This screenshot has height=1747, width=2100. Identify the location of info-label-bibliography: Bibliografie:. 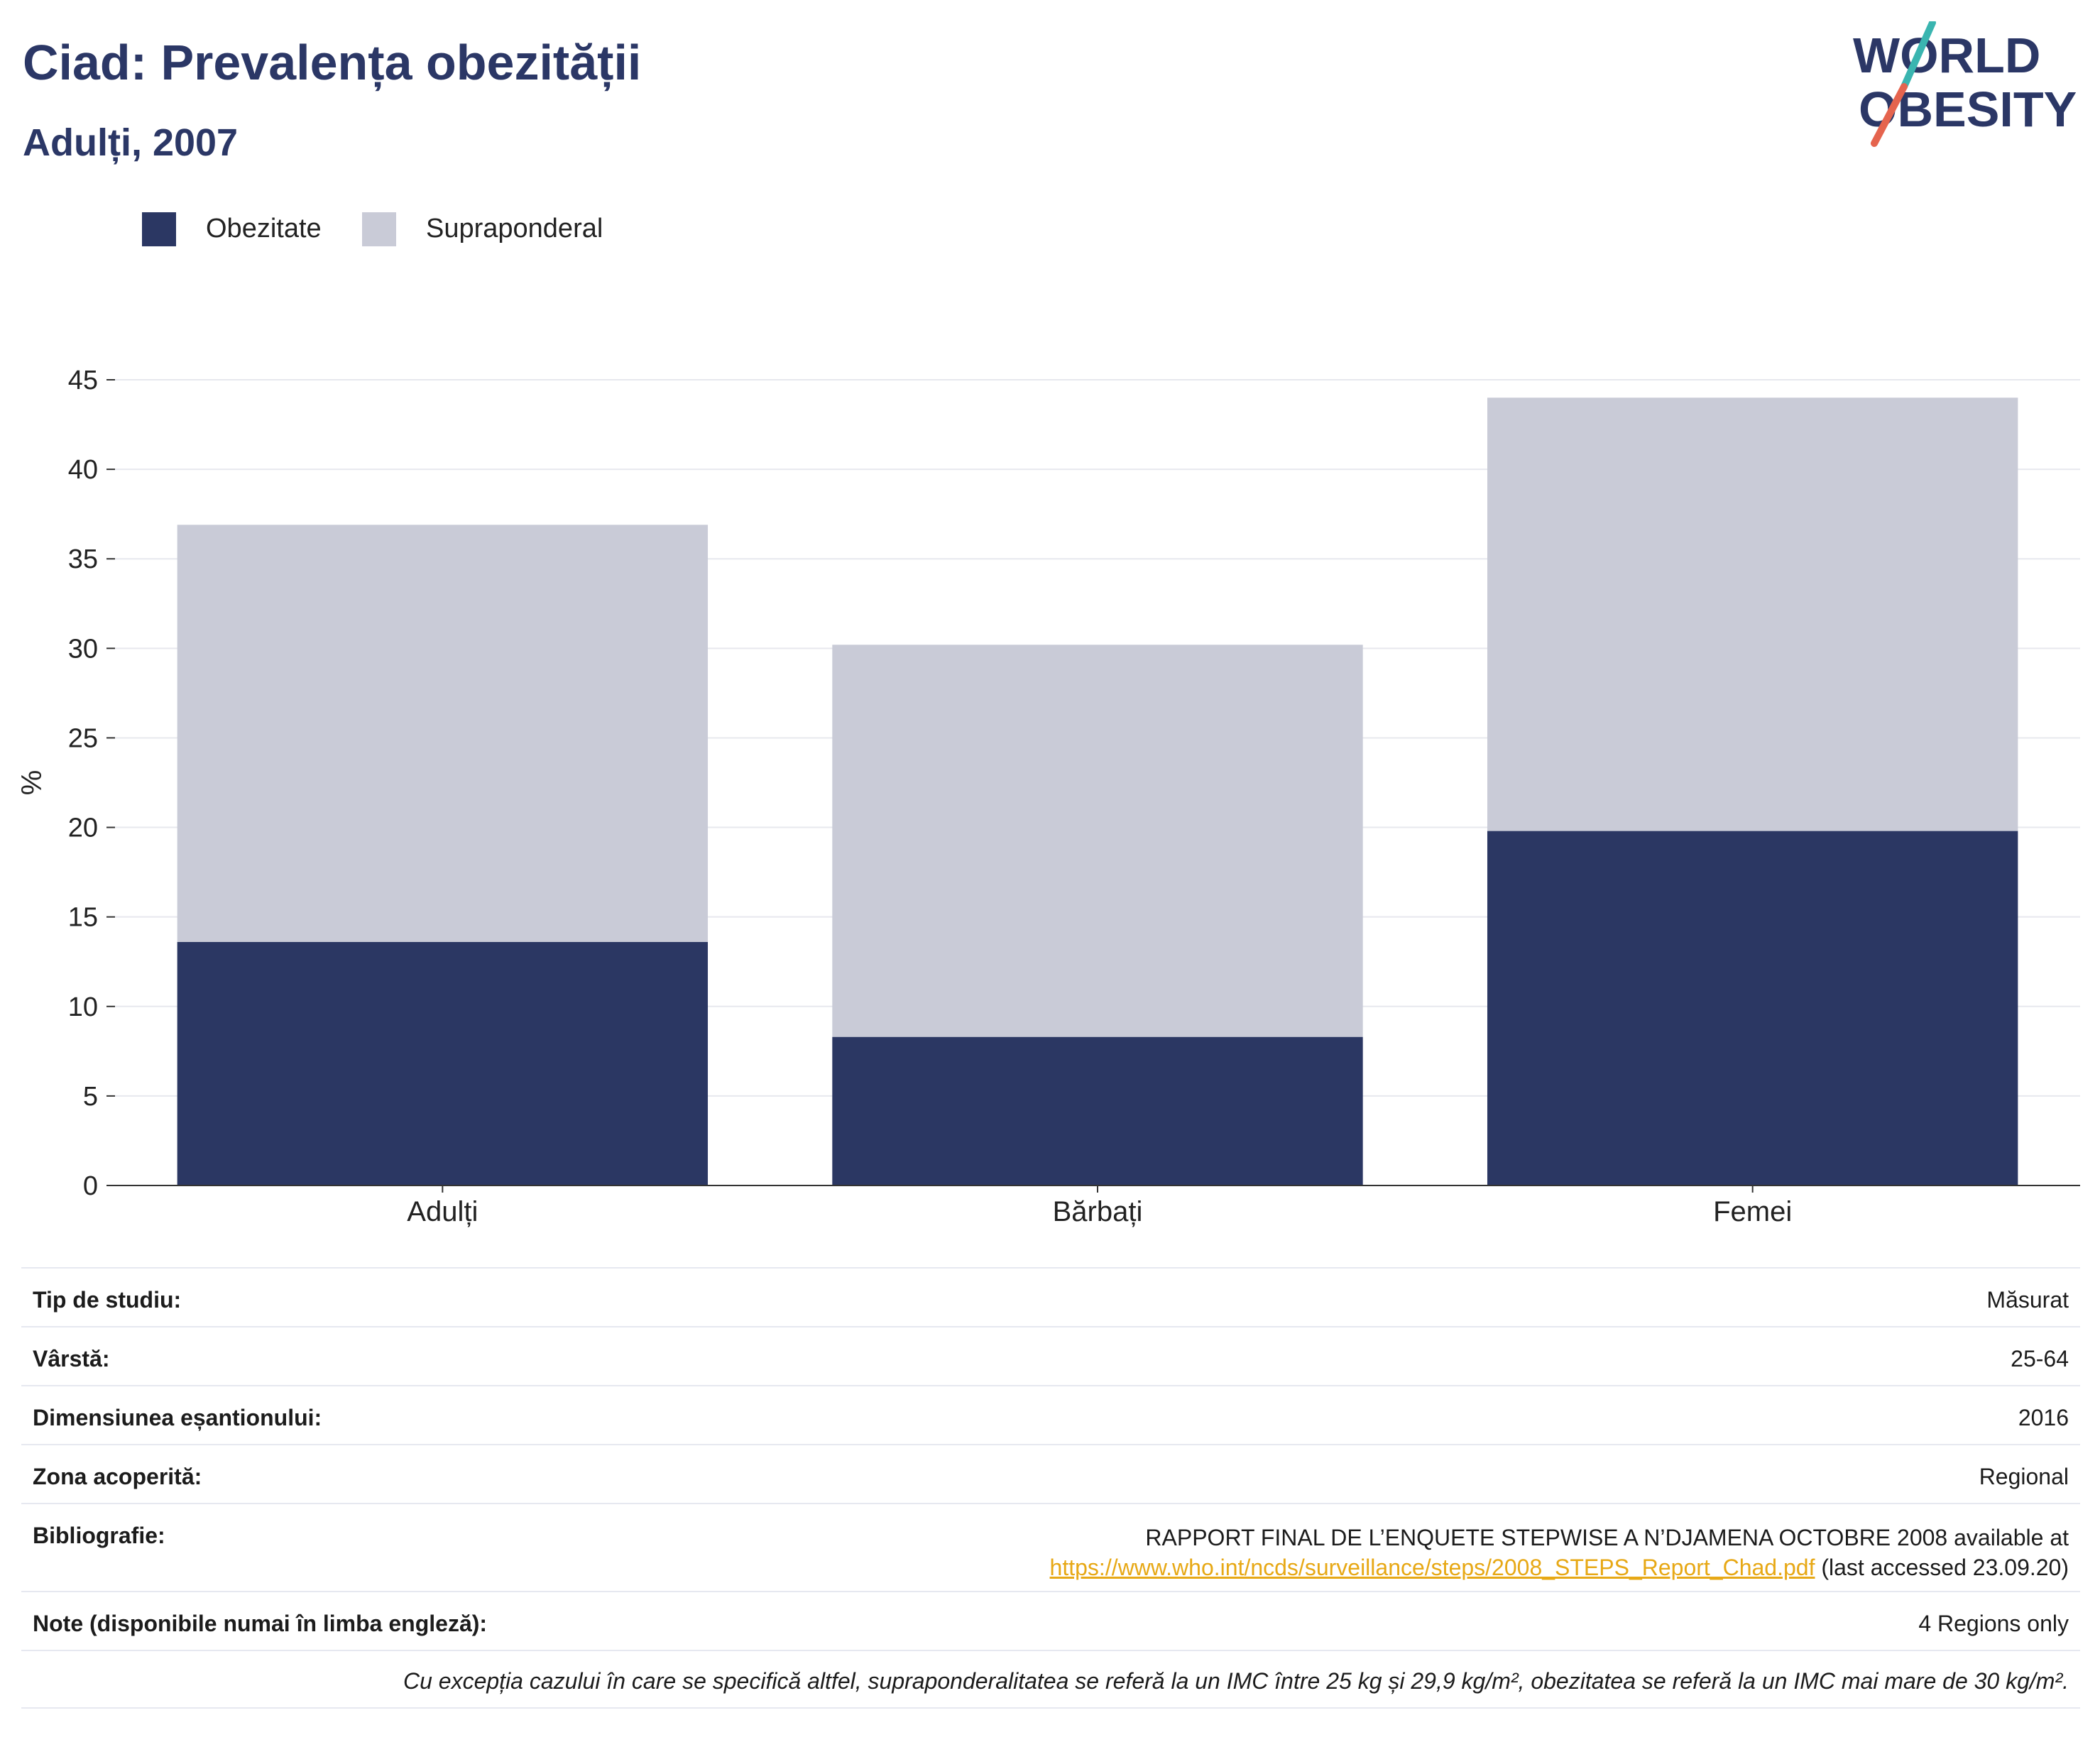
(99, 1535).